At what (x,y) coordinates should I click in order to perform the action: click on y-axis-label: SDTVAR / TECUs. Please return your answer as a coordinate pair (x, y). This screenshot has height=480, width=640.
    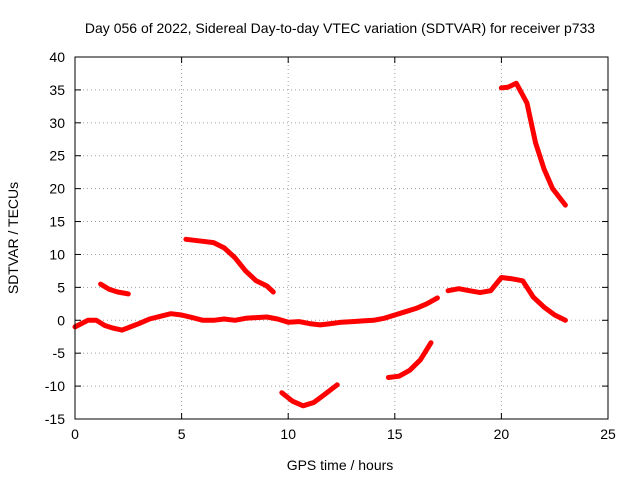
    Looking at the image, I should click on (13, 238).